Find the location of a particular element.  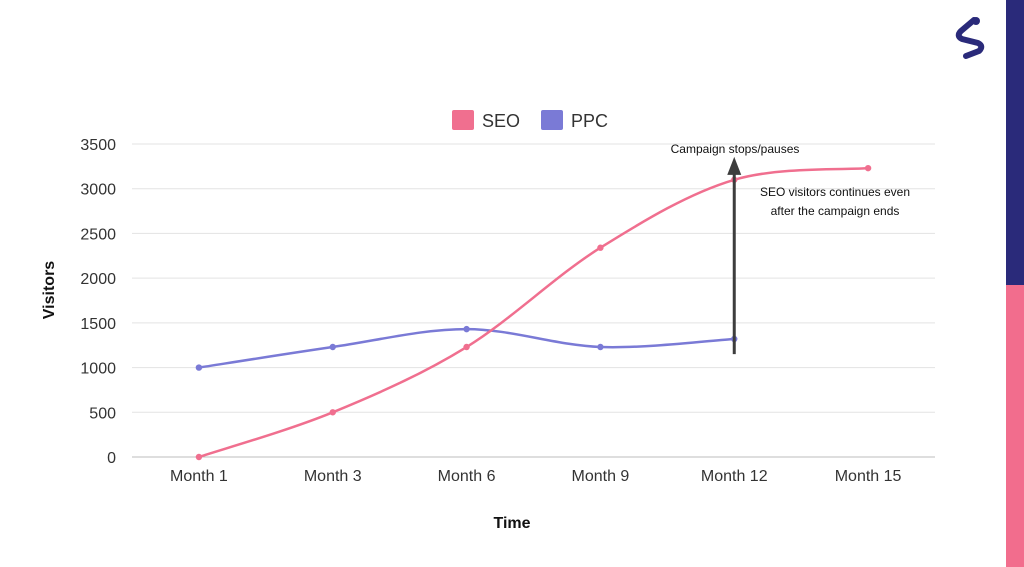

brand-s-logo-icon is located at coordinates (970, 38).